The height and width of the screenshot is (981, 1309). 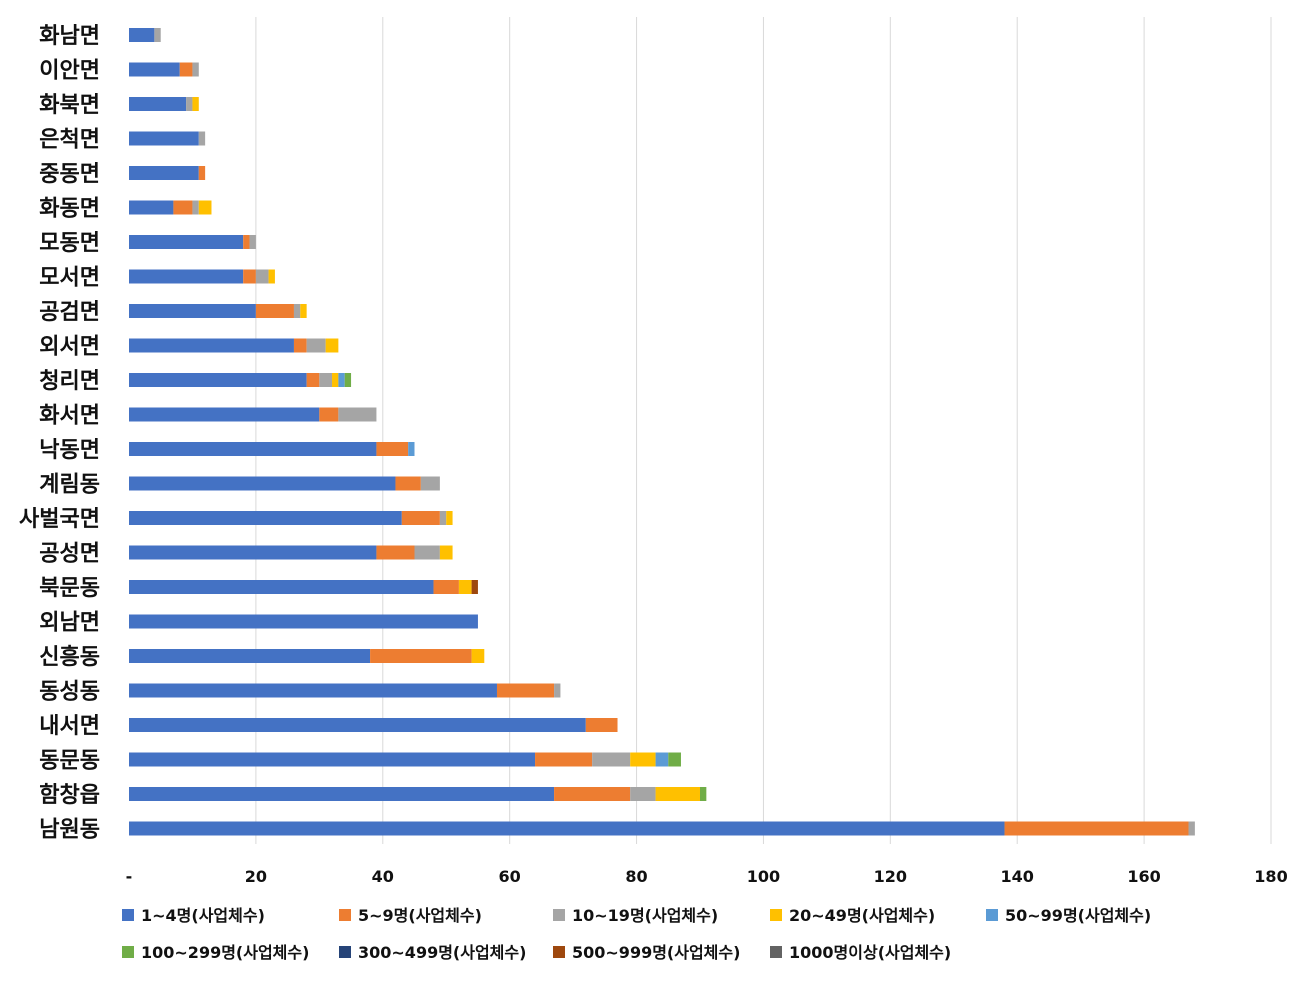 What do you see at coordinates (69, 588) in the screenshot?
I see `category-label: 북문동` at bounding box center [69, 588].